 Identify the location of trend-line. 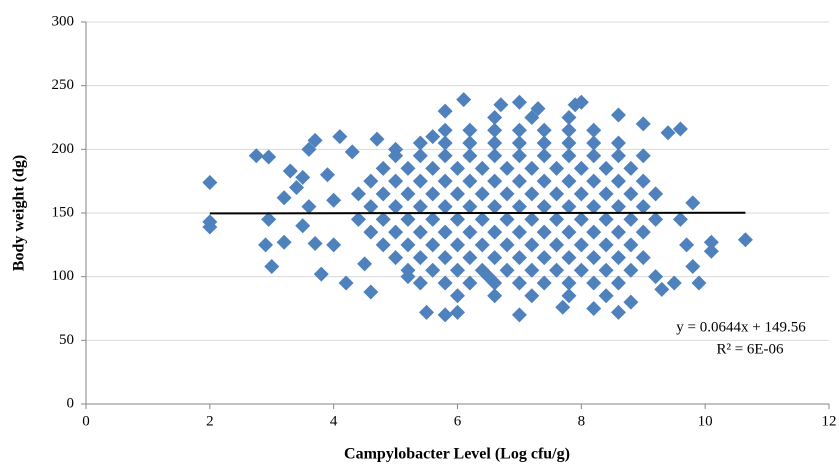
(477, 213).